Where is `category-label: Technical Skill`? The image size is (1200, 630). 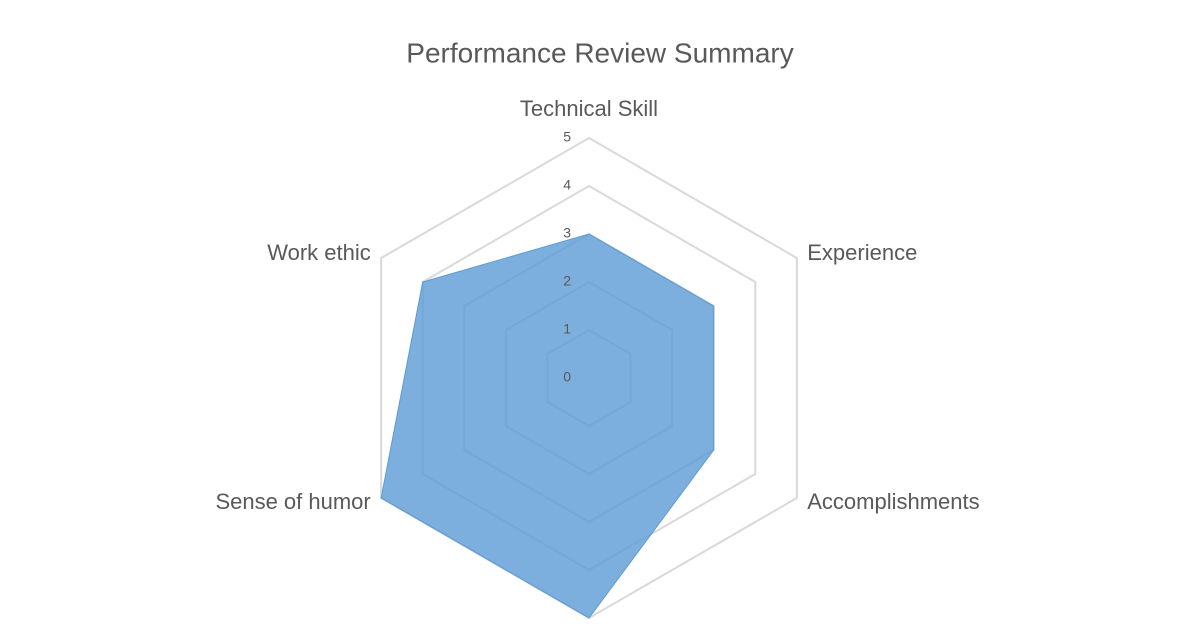 category-label: Technical Skill is located at coordinates (589, 108).